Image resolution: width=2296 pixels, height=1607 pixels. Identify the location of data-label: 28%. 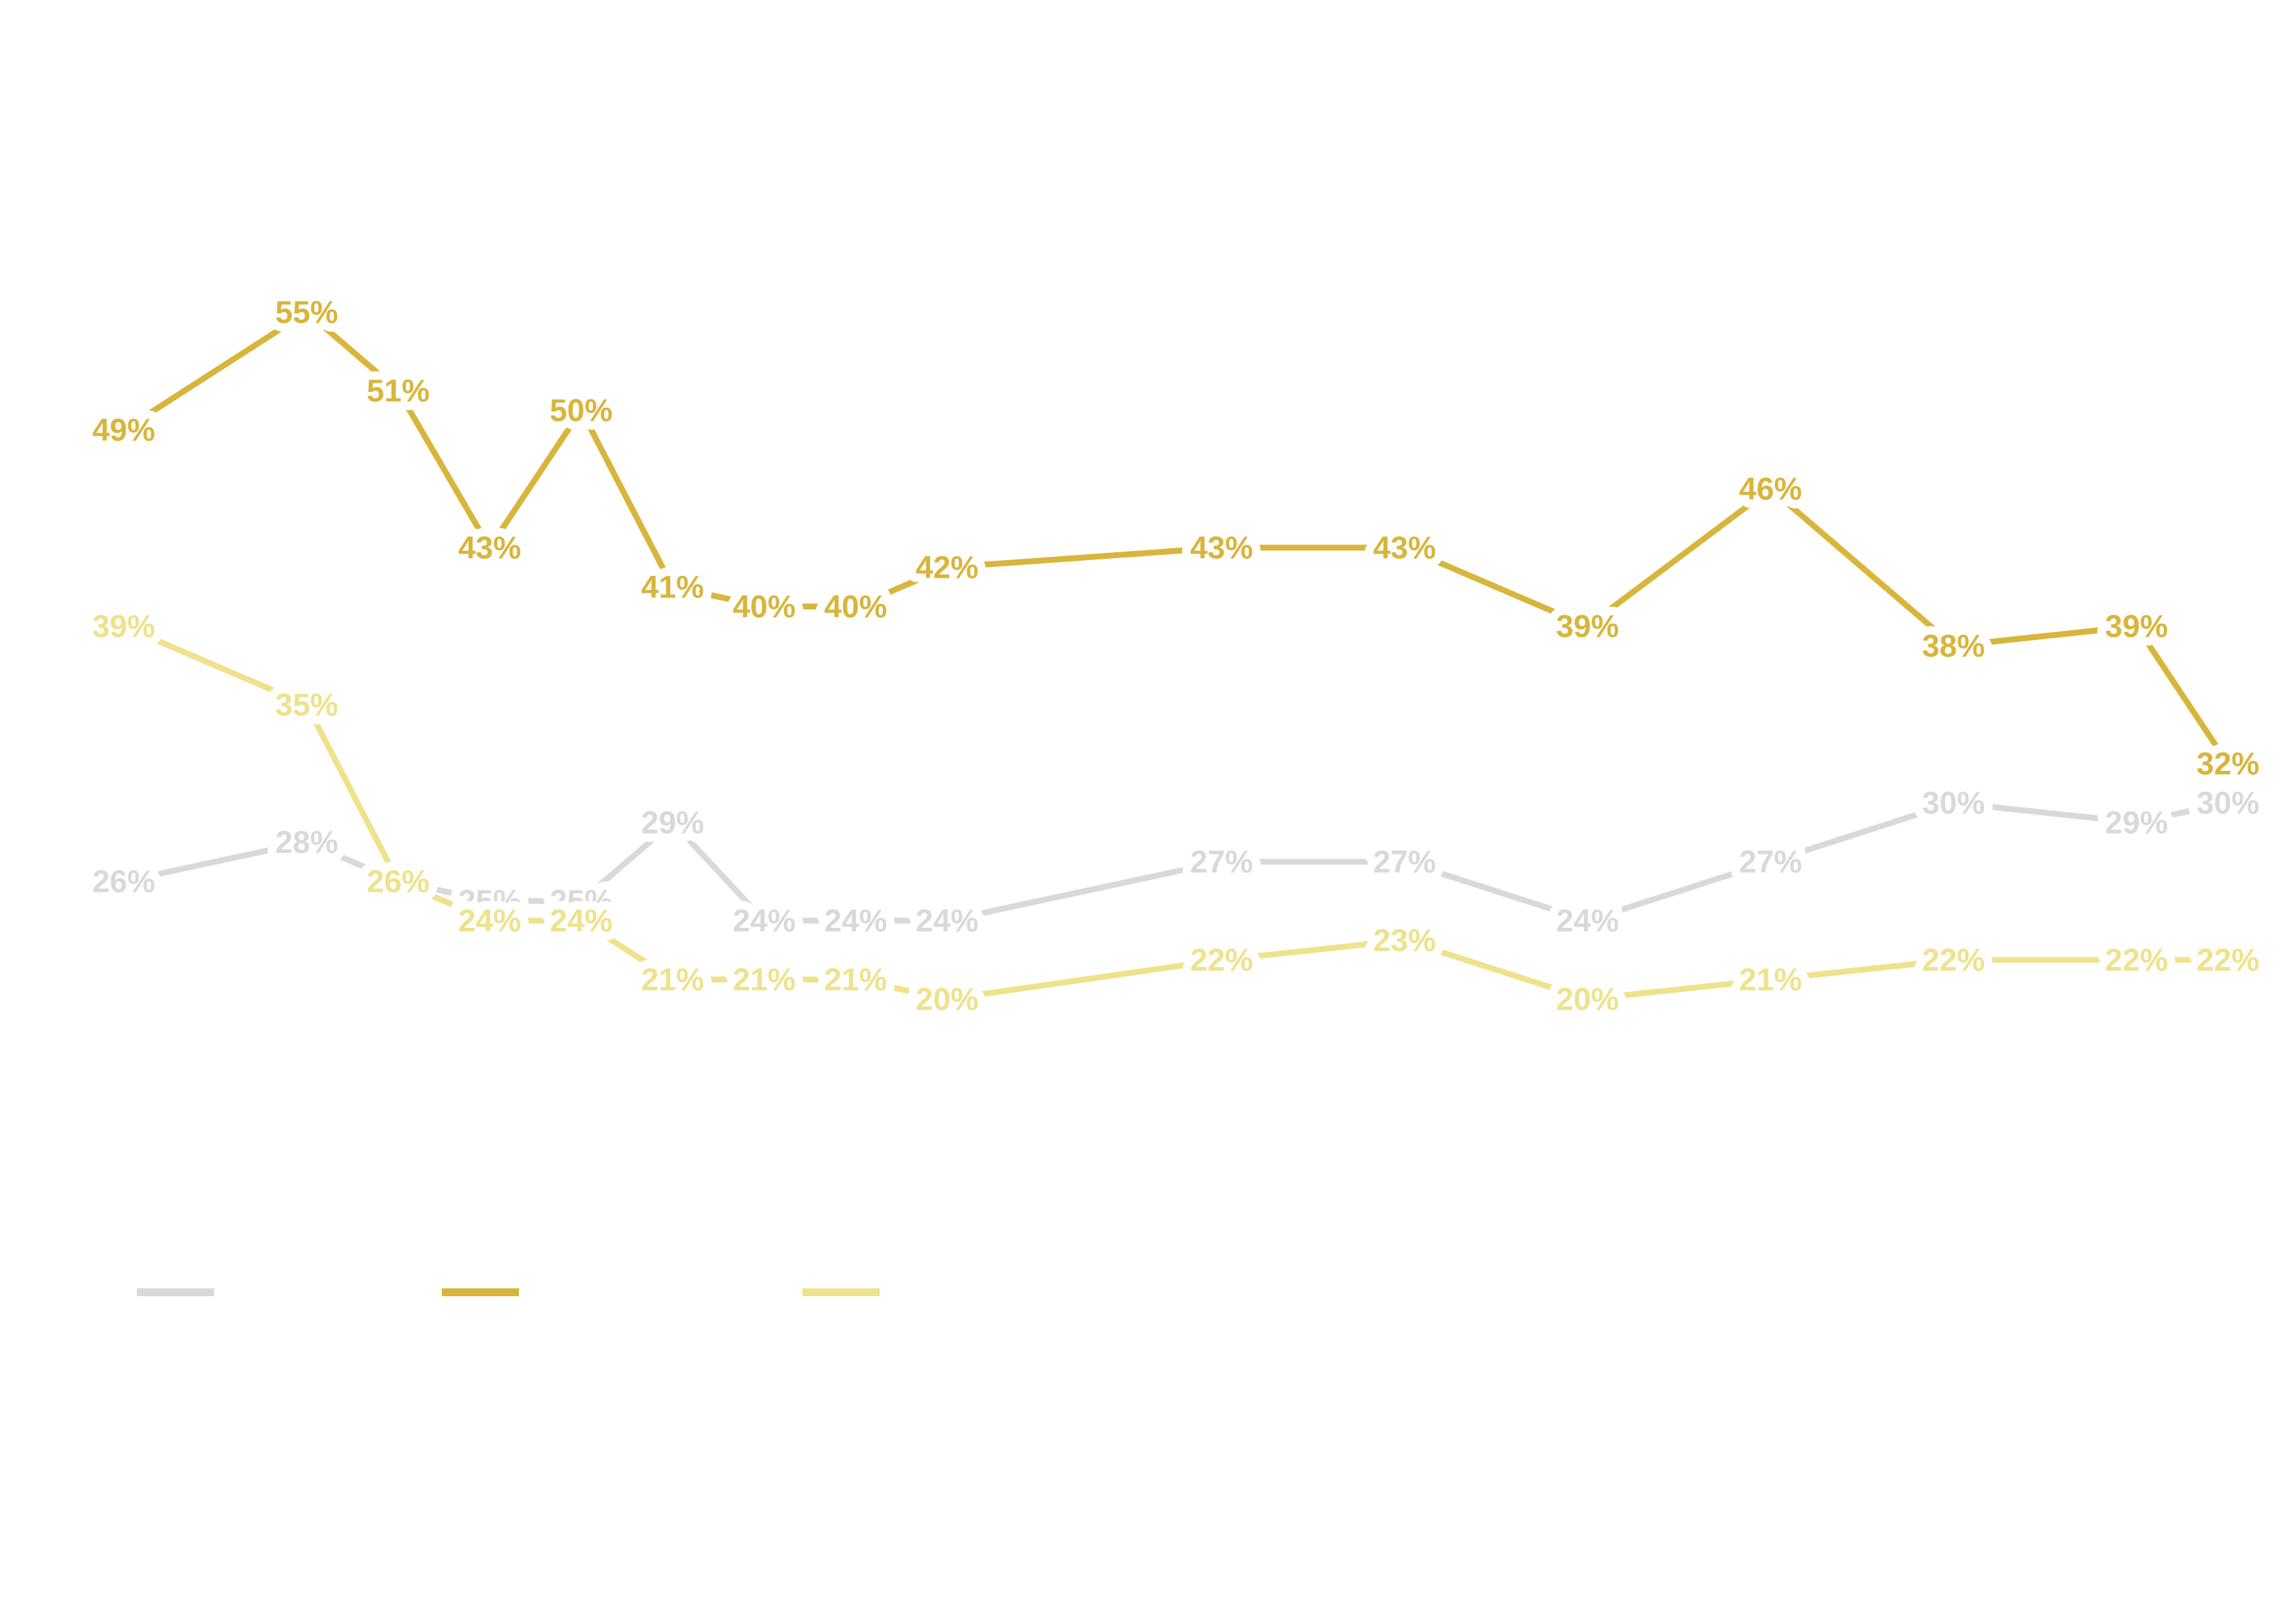
(307, 843).